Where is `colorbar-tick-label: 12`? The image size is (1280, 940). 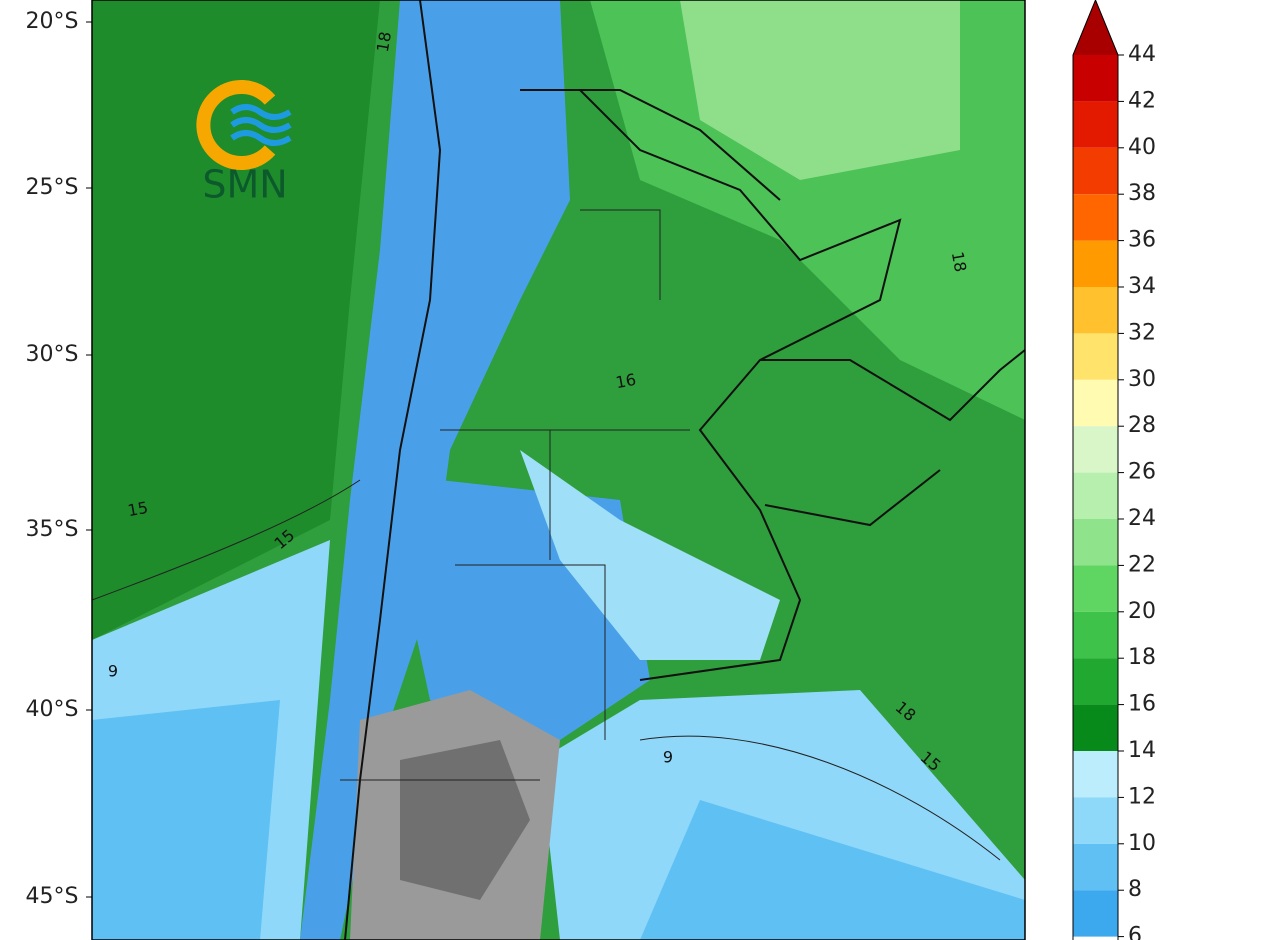
colorbar-tick-label: 12 is located at coordinates (1142, 796).